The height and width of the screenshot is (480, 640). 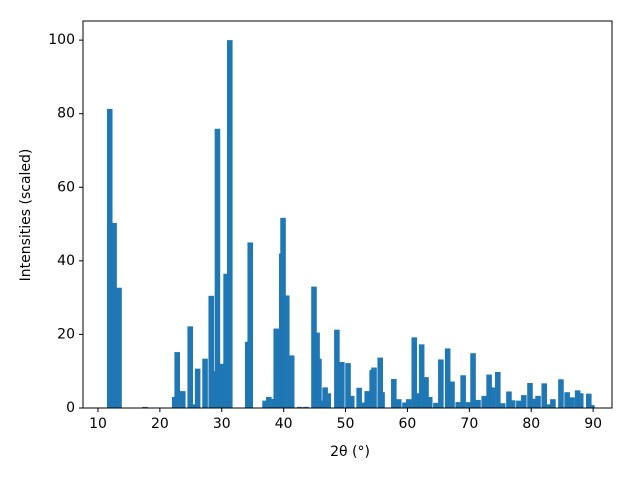 What do you see at coordinates (160, 424) in the screenshot?
I see `x-tick-label: 20` at bounding box center [160, 424].